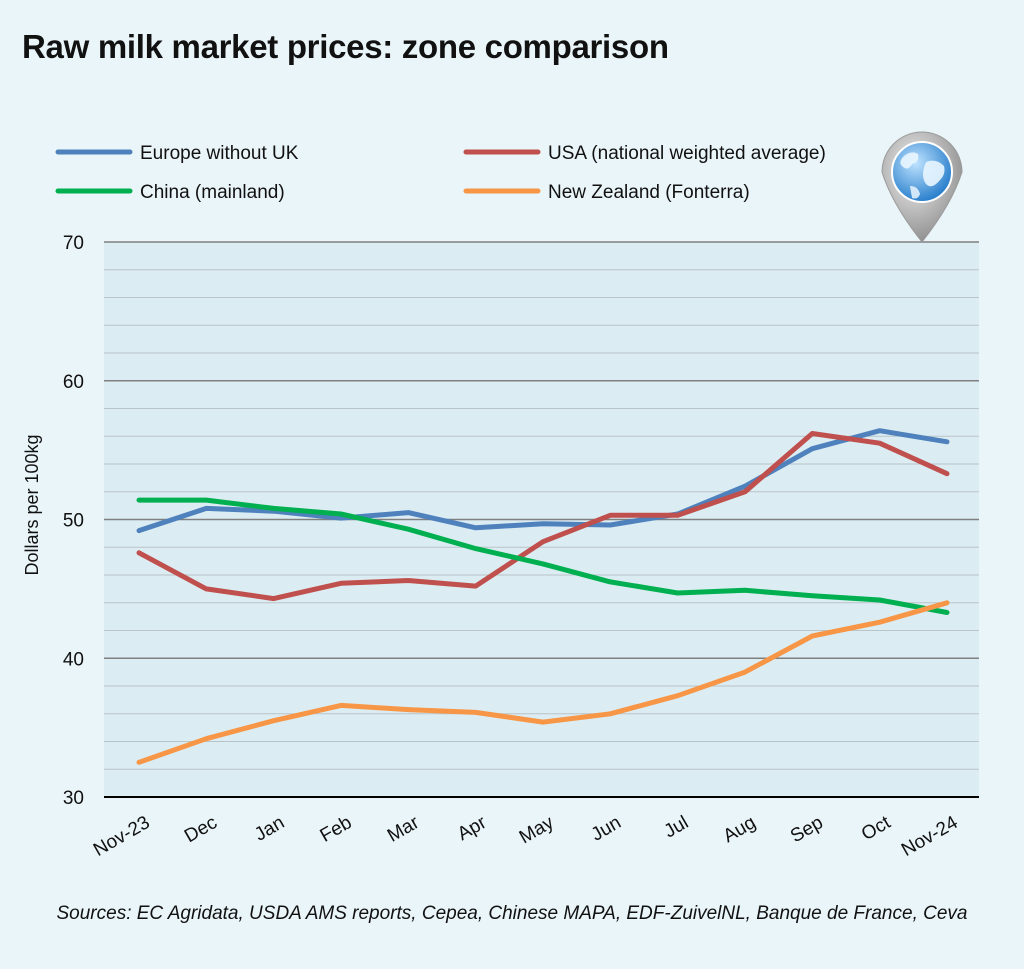 The image size is (1024, 969). I want to click on y-axis: 30 40 50 60 70, so click(73, 521).